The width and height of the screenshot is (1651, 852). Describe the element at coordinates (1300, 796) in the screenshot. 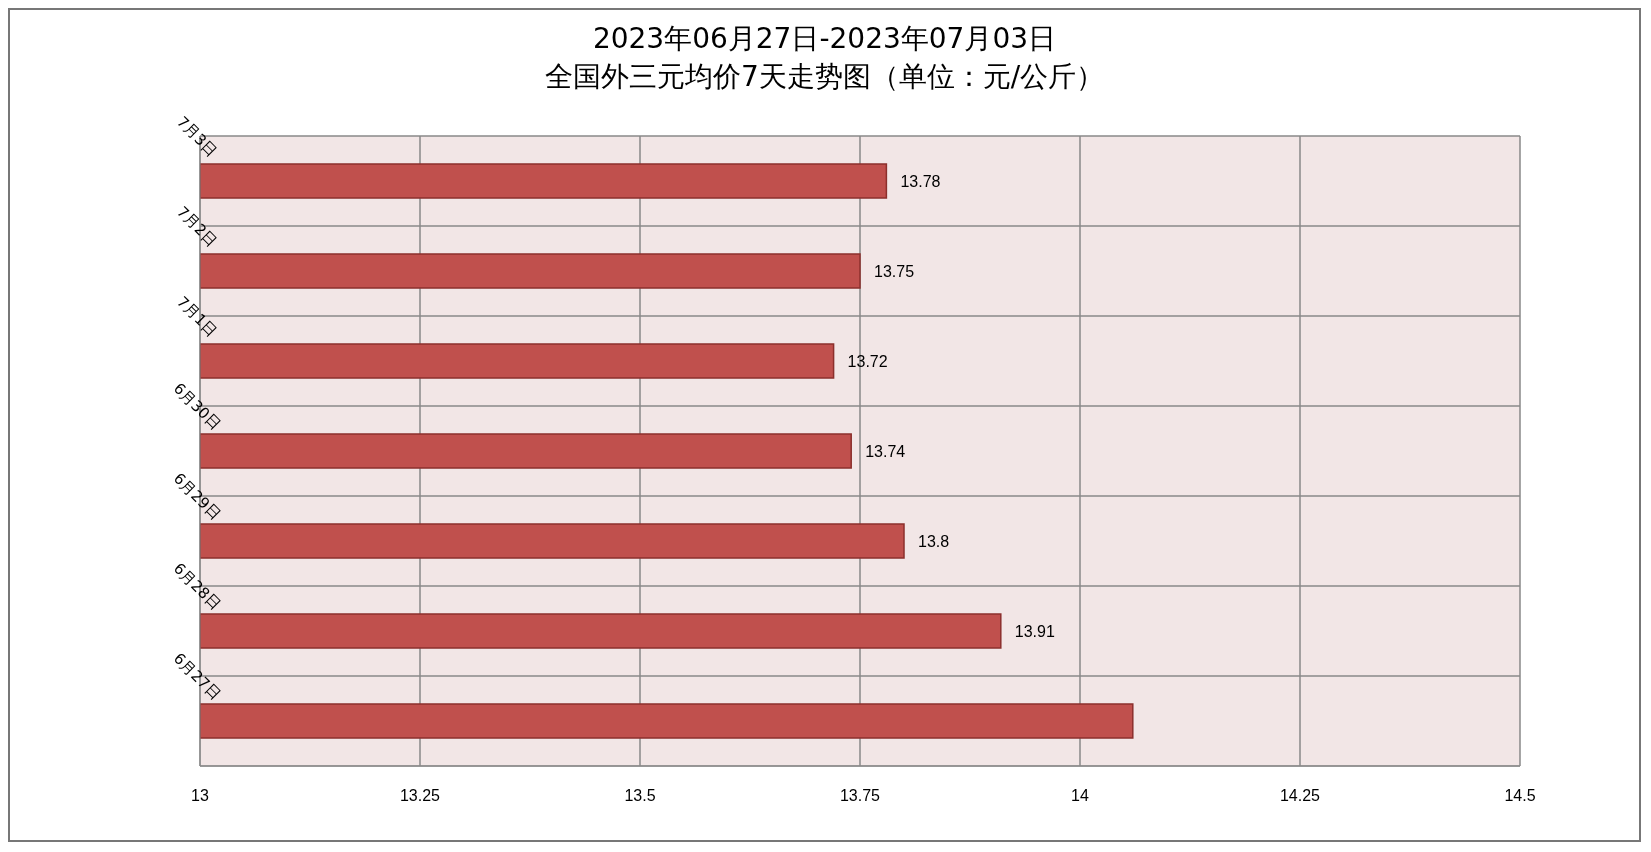

I see `x-tick-label: 14.25` at that location.